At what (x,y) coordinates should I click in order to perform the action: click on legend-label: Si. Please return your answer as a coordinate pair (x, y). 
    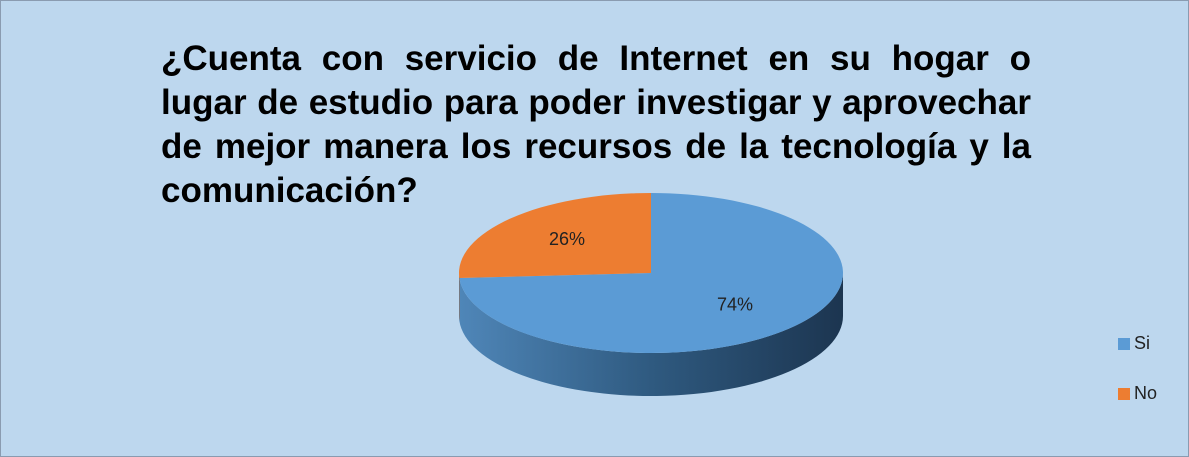
    Looking at the image, I should click on (1142, 343).